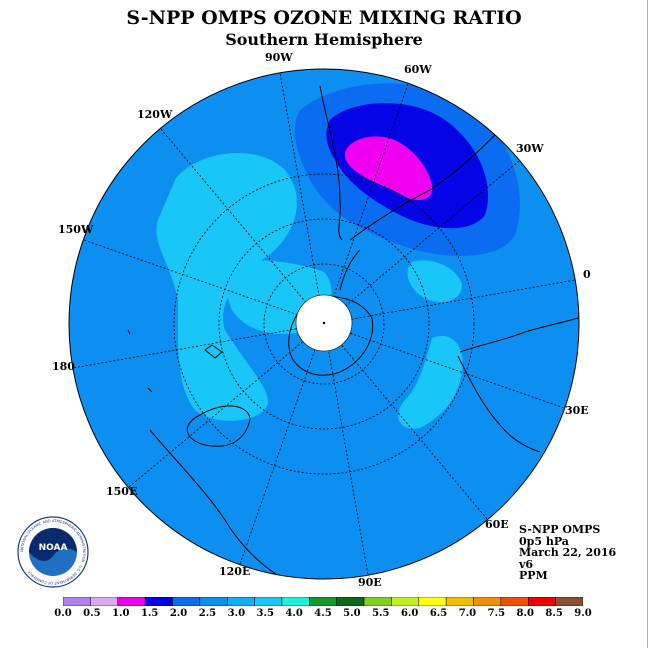 Image resolution: width=648 pixels, height=648 pixels. What do you see at coordinates (324, 39) in the screenshot?
I see `map-subtitle: Southern Hemisphere` at bounding box center [324, 39].